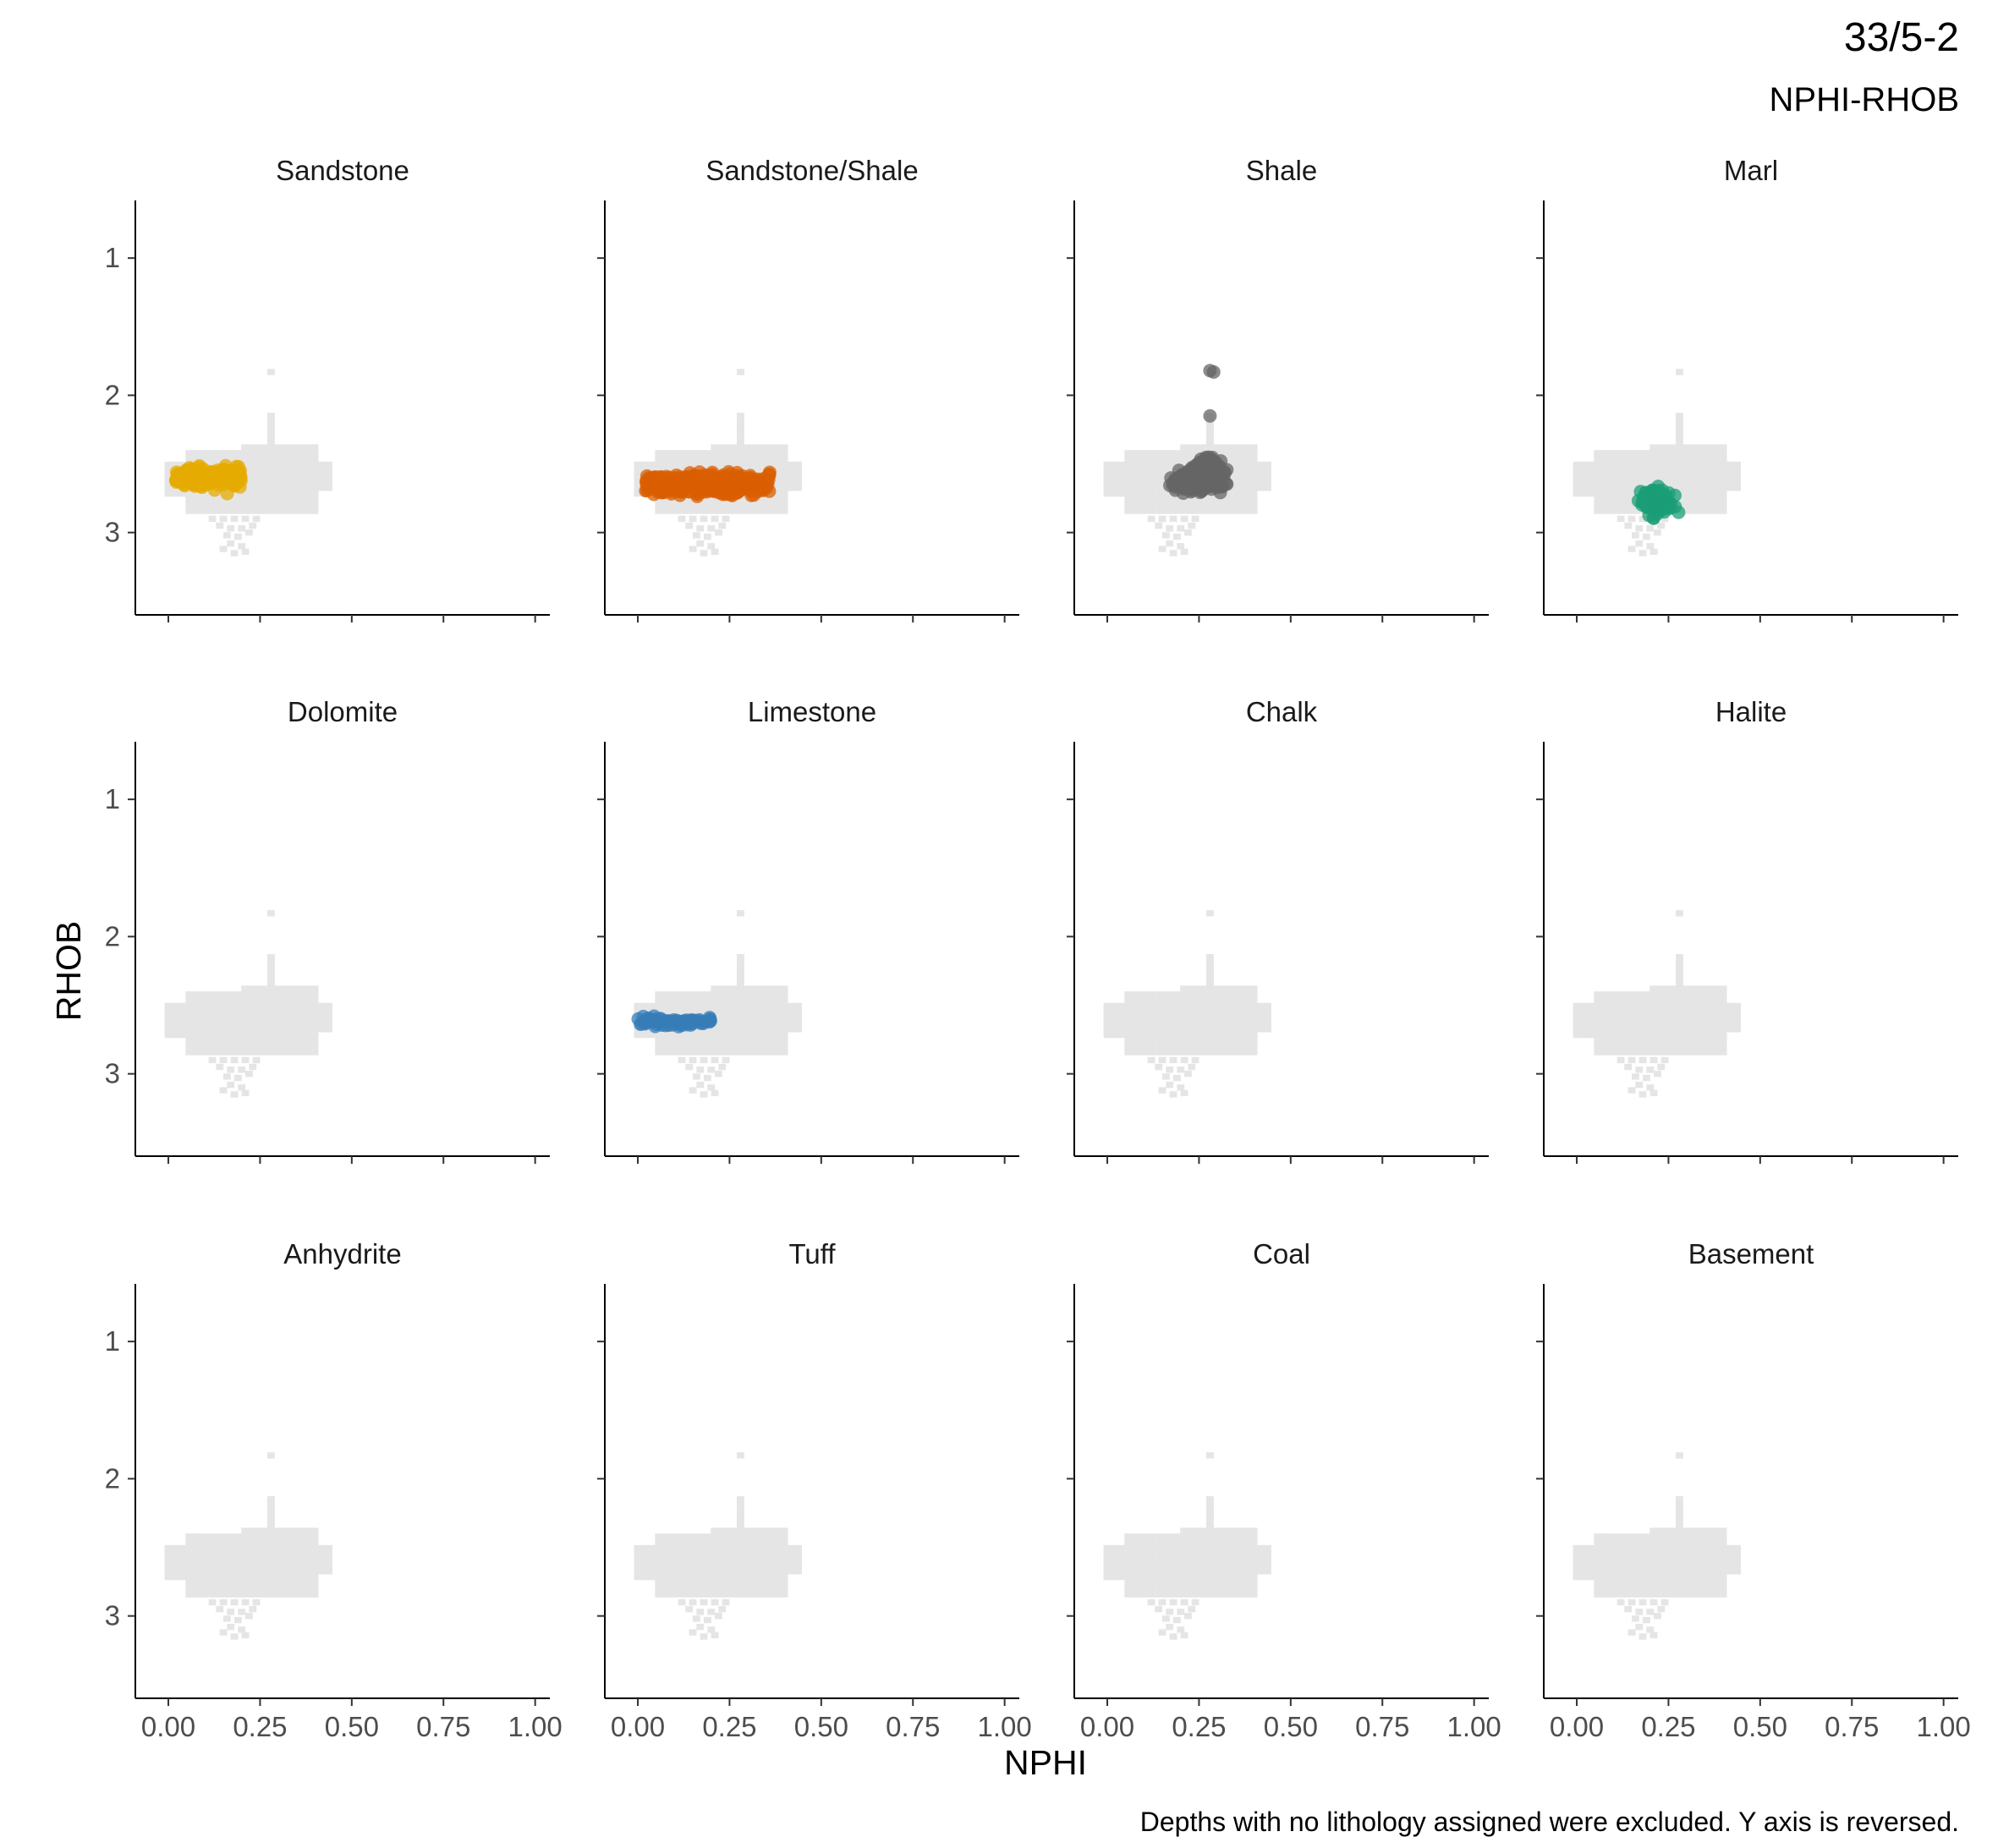 The image size is (1998, 1848). I want to click on data-point, so click(186, 471).